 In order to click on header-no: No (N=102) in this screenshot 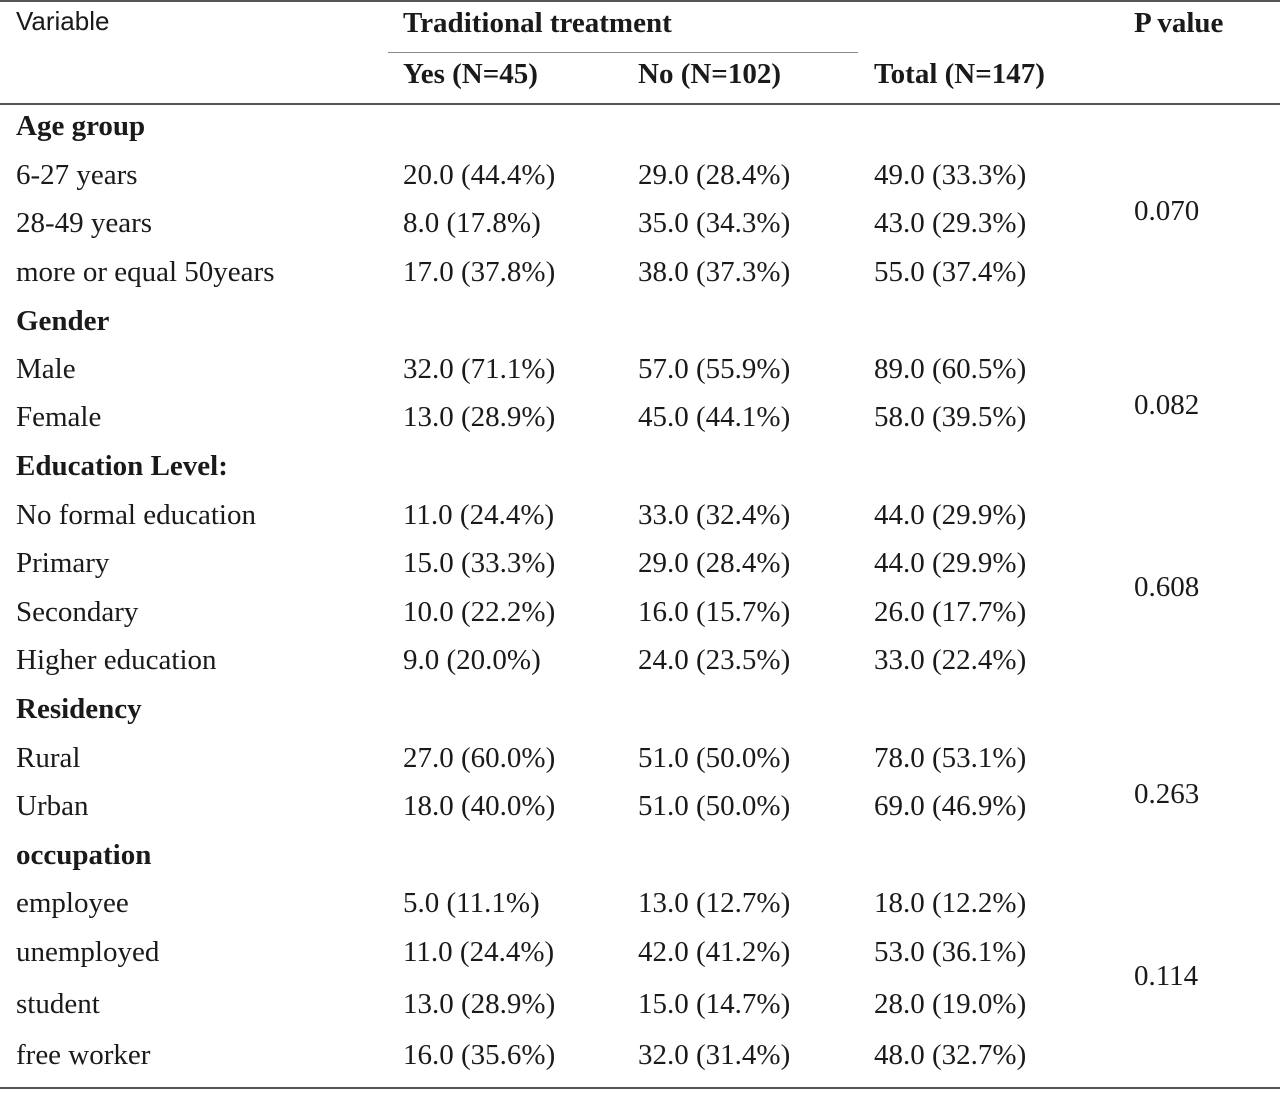, I will do `click(709, 74)`.